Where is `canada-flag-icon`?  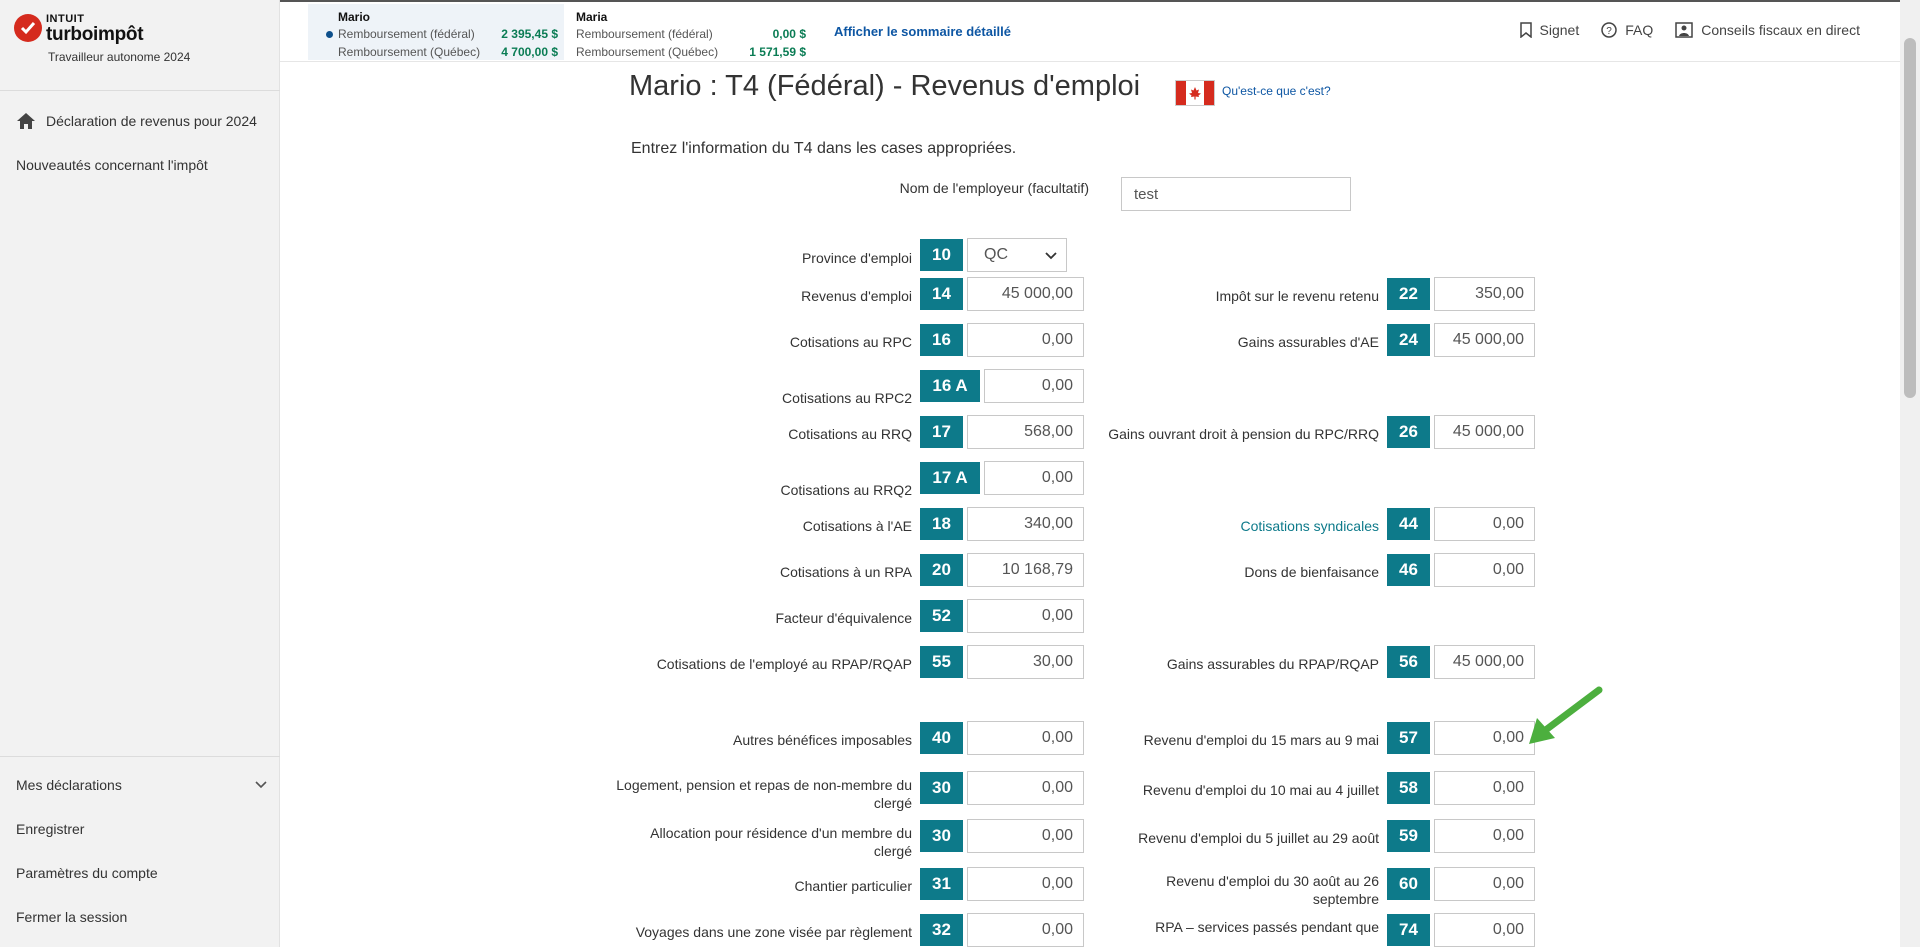 canada-flag-icon is located at coordinates (1195, 93).